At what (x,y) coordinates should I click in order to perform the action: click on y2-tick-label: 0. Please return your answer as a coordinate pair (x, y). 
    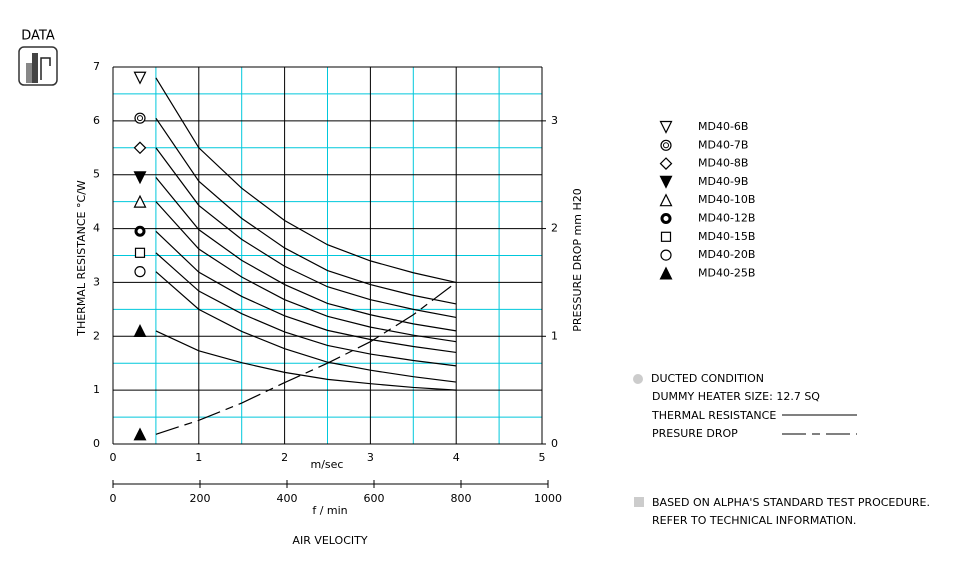
    Looking at the image, I should click on (554, 443).